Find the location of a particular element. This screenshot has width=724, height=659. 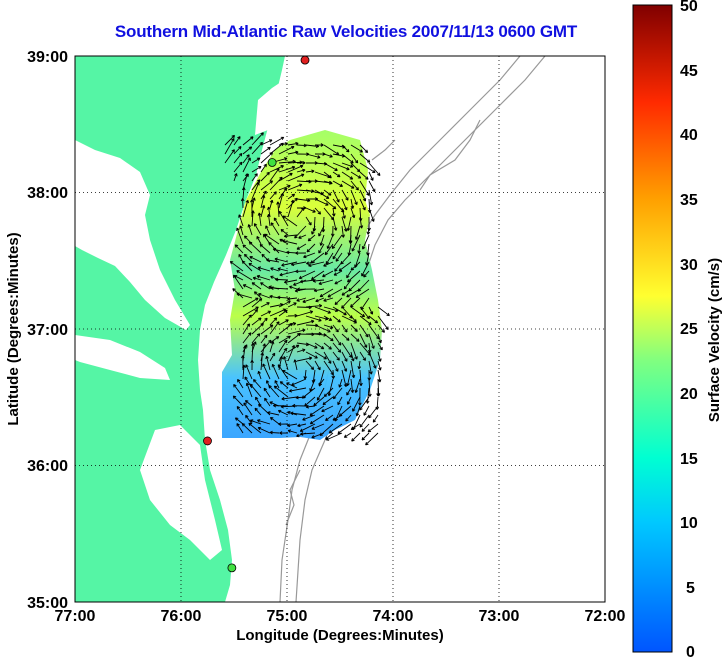

y-tick: 35:00 is located at coordinates (47, 603).